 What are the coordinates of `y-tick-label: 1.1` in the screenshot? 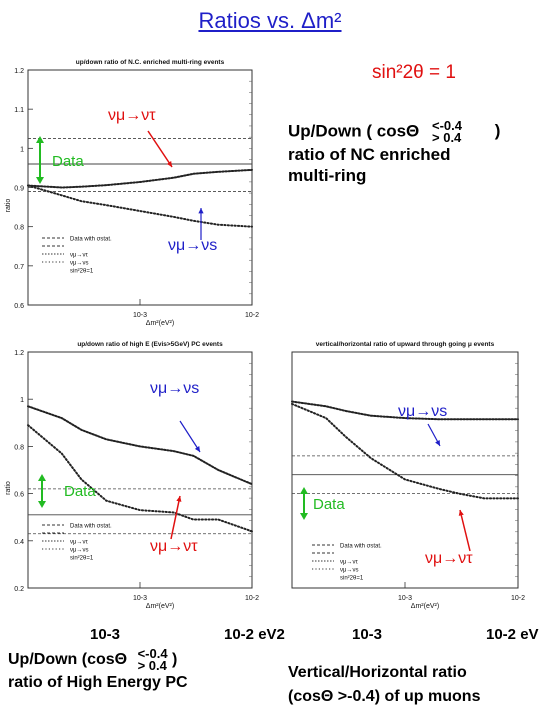 It's located at (19, 110).